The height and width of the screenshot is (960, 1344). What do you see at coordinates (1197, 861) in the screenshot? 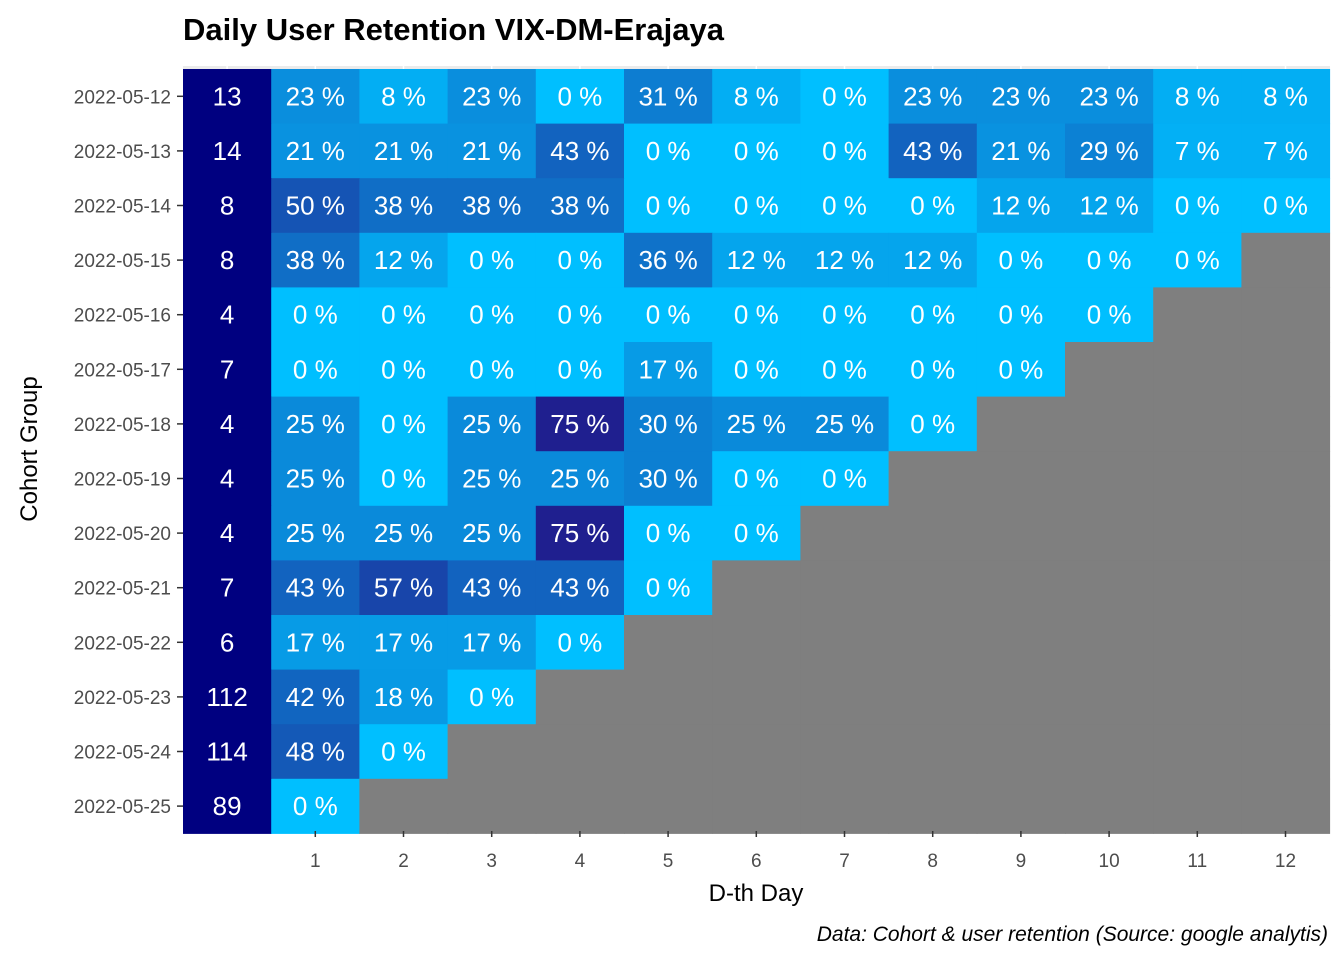
I see `x-tick-label: 11` at bounding box center [1197, 861].